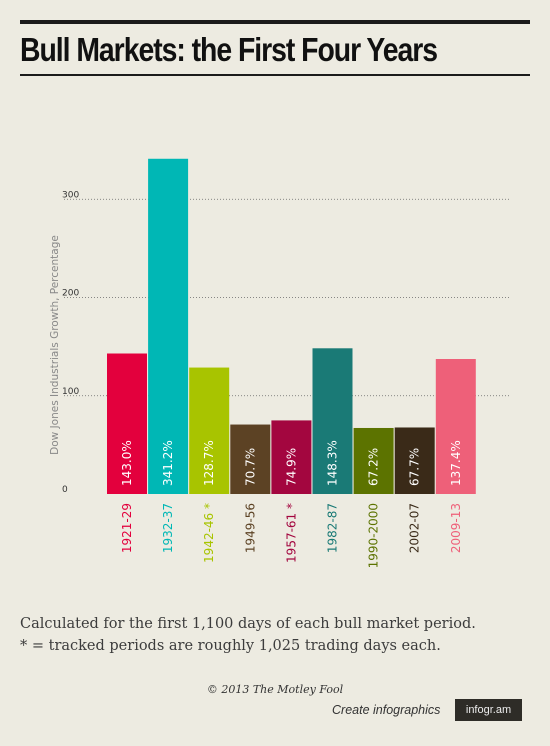 This screenshot has height=746, width=550. I want to click on y-tick-label: 0, so click(65, 490).